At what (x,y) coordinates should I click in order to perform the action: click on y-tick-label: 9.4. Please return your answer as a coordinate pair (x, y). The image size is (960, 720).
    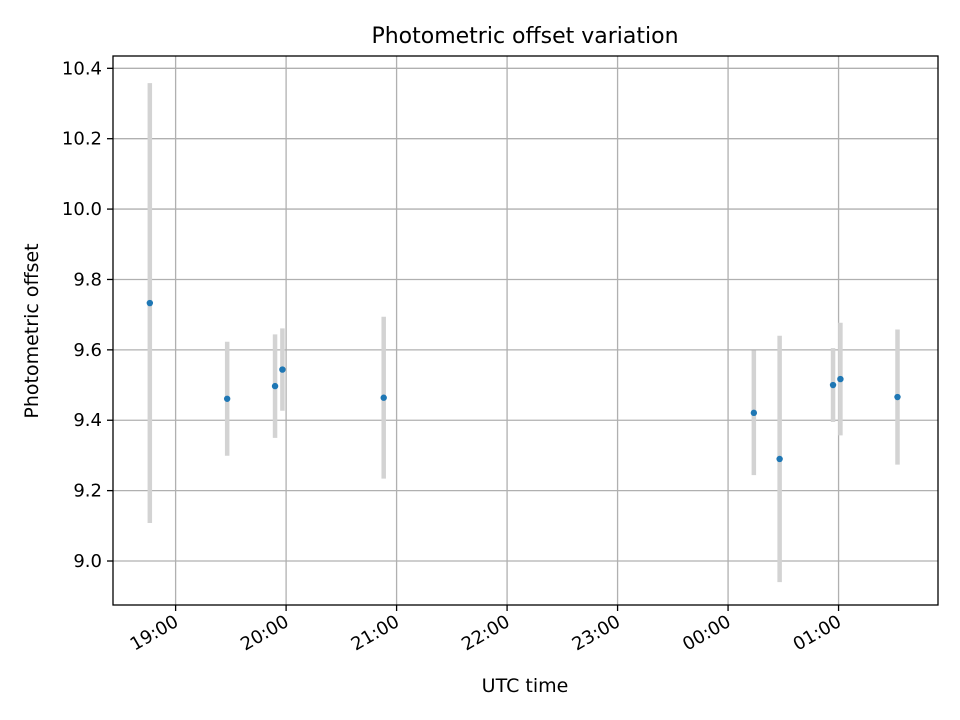
    Looking at the image, I should click on (87, 420).